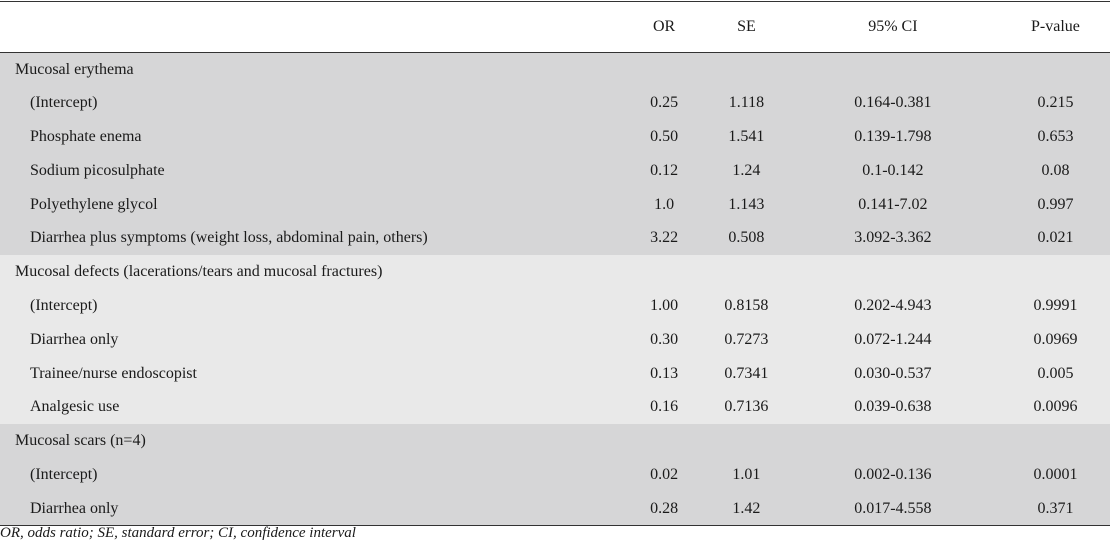  Describe the element at coordinates (664, 508) in the screenshot. I see `odds-ratio-cell: 0.28` at that location.